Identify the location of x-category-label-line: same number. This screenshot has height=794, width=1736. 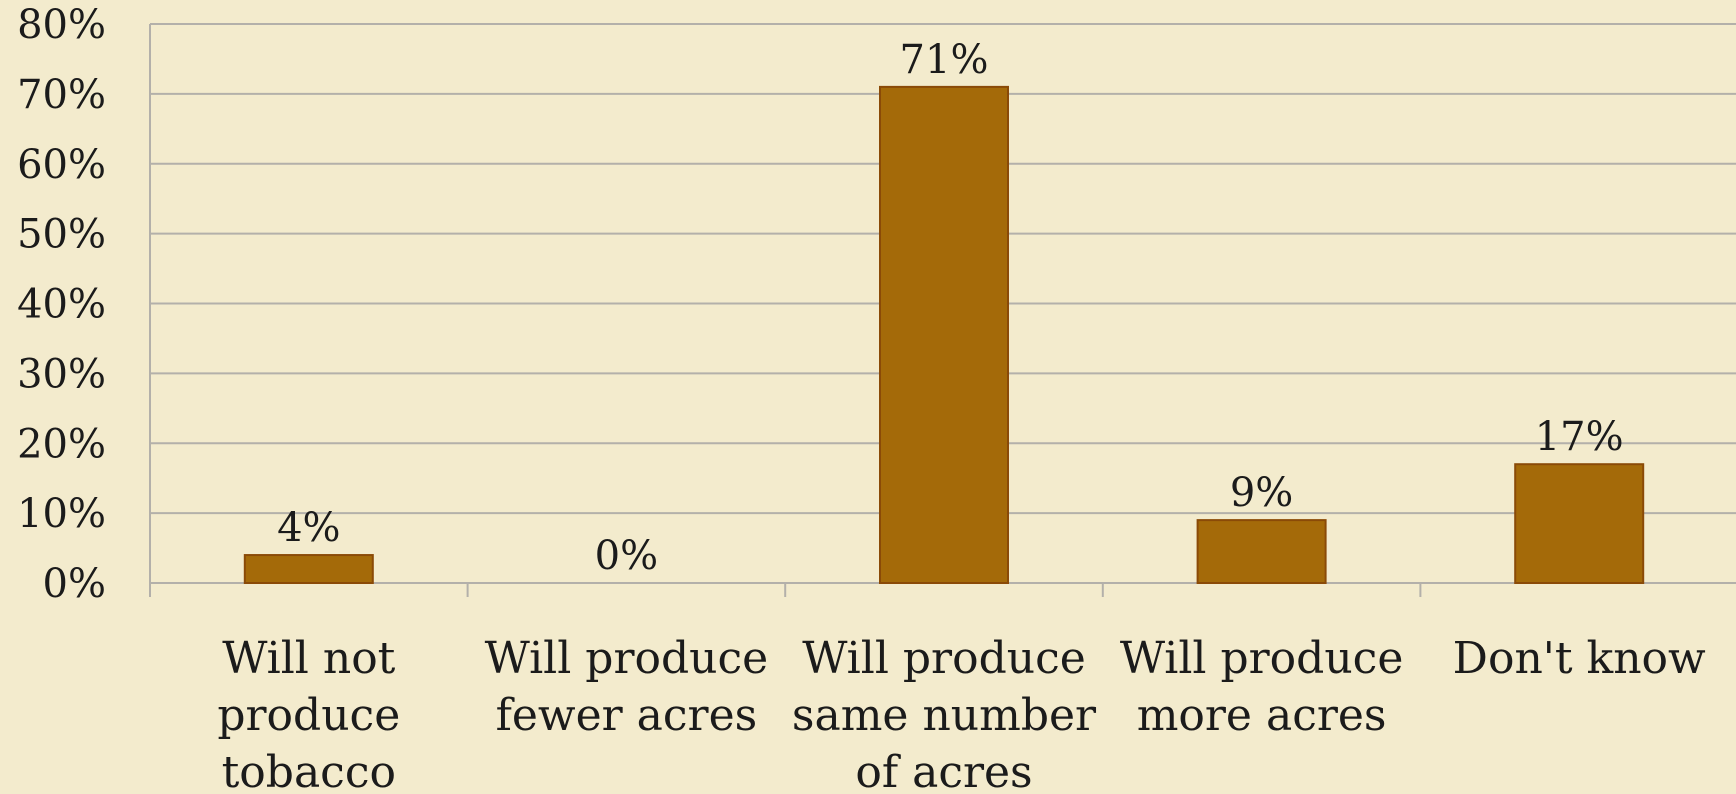
(944, 715).